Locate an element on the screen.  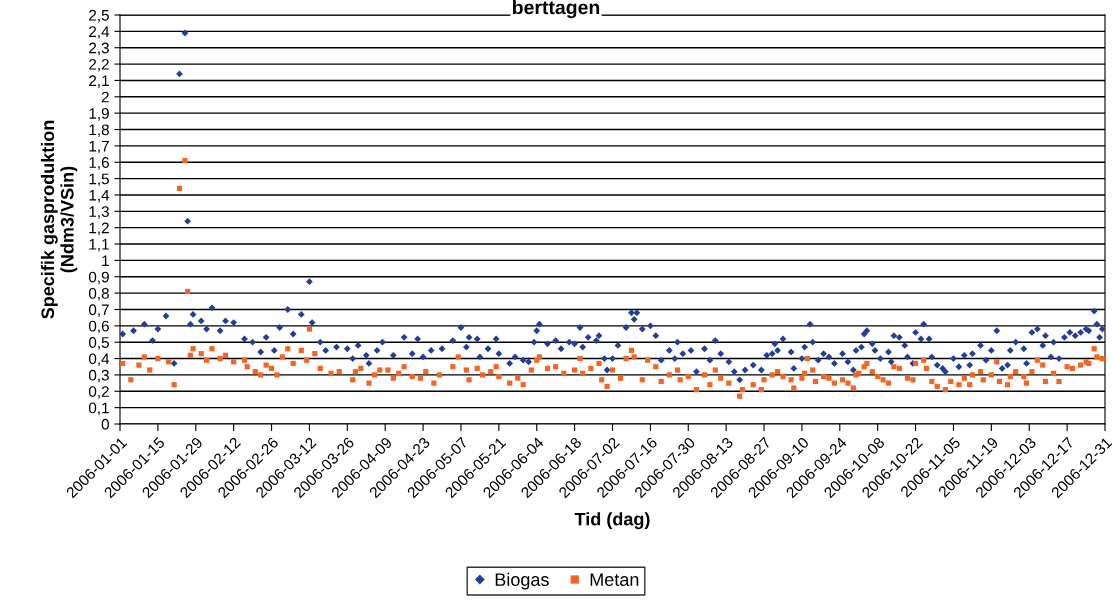
y-tick-label: 0,6 is located at coordinates (98, 327).